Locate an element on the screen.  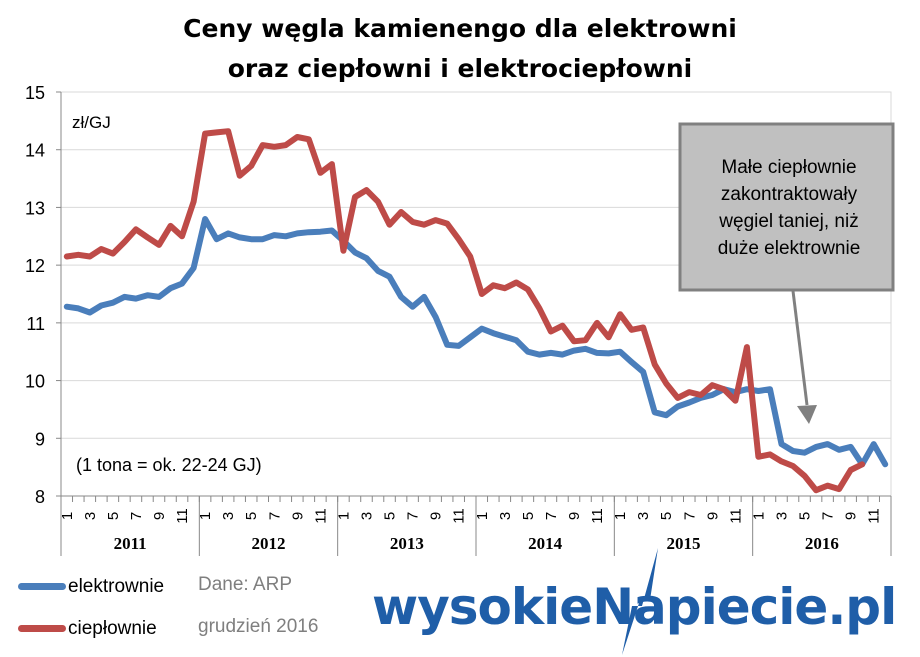
y-tick-label: 11 is located at coordinates (35, 324).